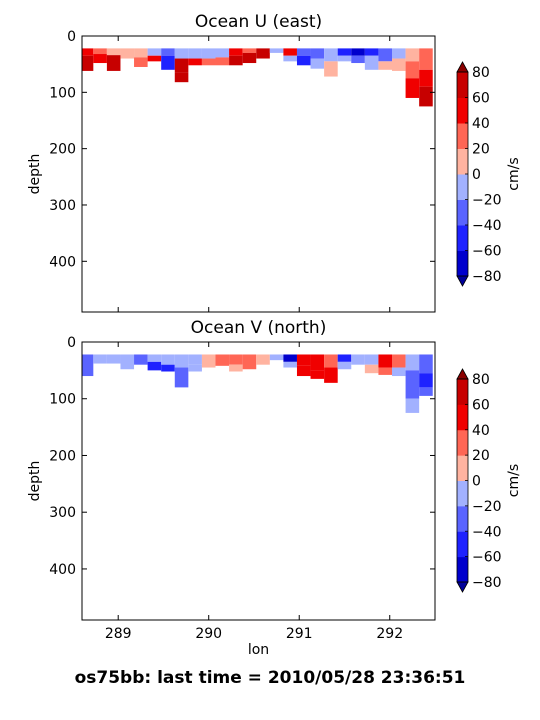  What do you see at coordinates (258, 650) in the screenshot?
I see `x-axis-label: lon` at bounding box center [258, 650].